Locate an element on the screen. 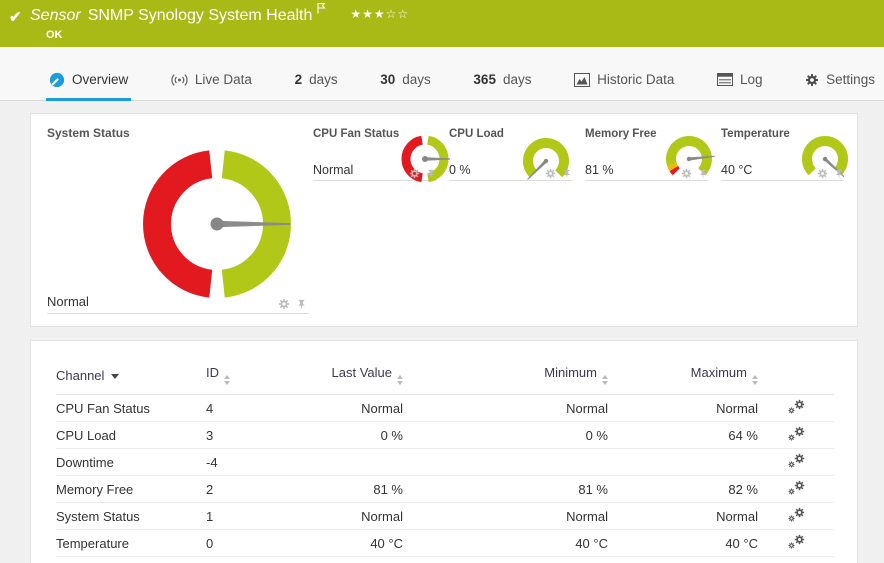 Image resolution: width=884 pixels, height=563 pixels. tab-live-data: Live Data is located at coordinates (211, 81).